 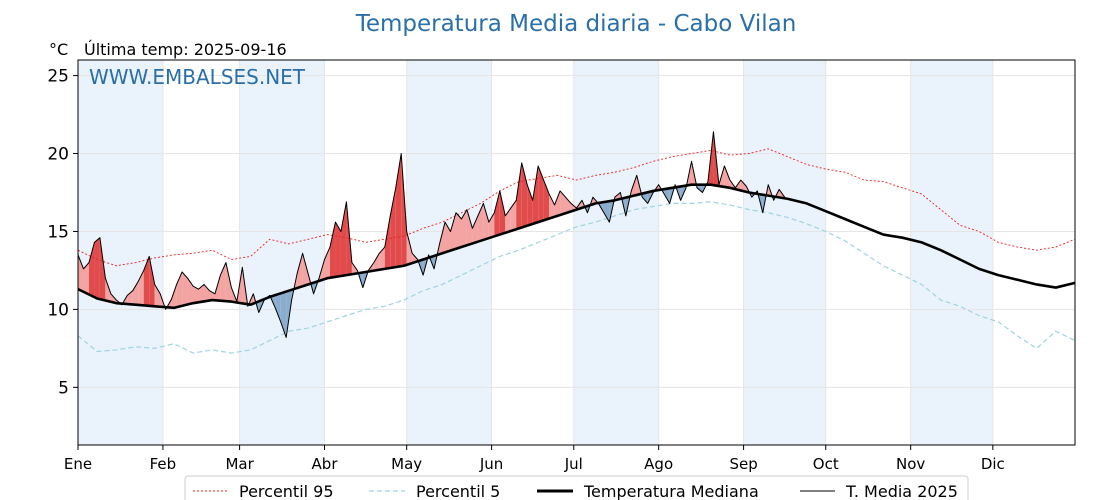 I want to click on x-tick-label-Oct: Oct, so click(x=826, y=464).